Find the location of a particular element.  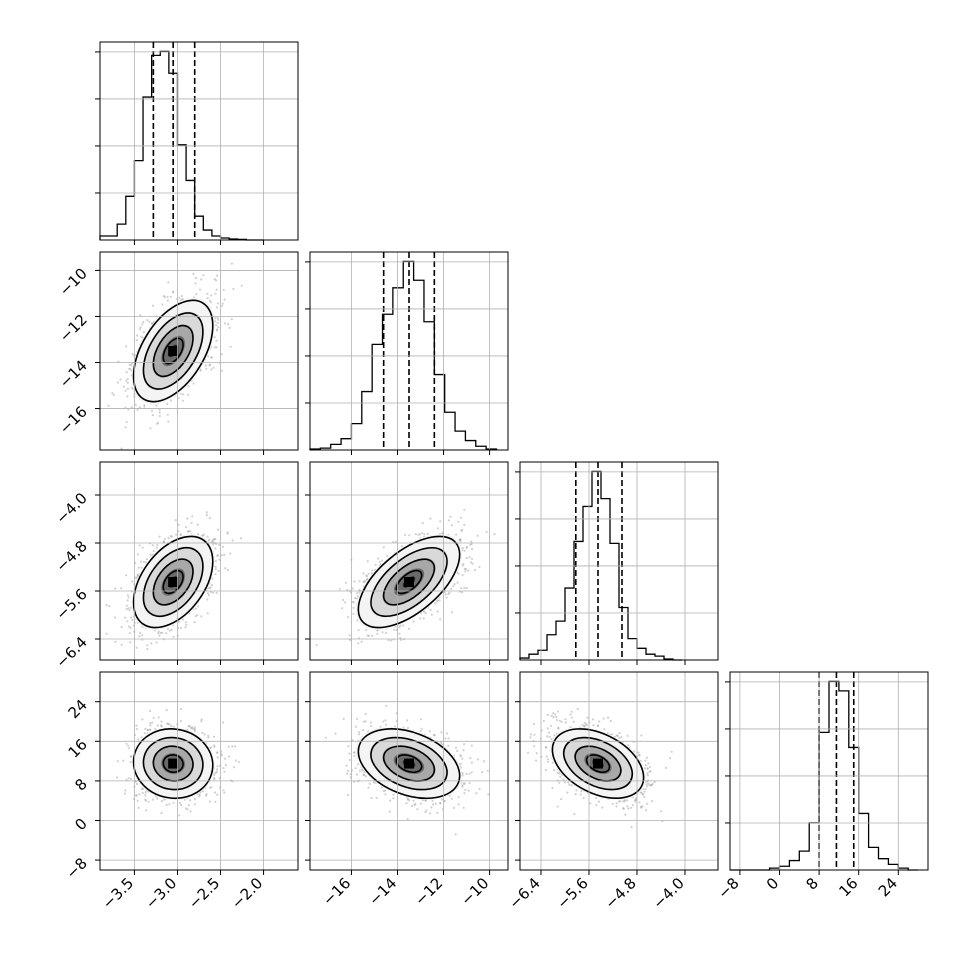

y-tick-label: −4.8 is located at coordinates (71, 556).